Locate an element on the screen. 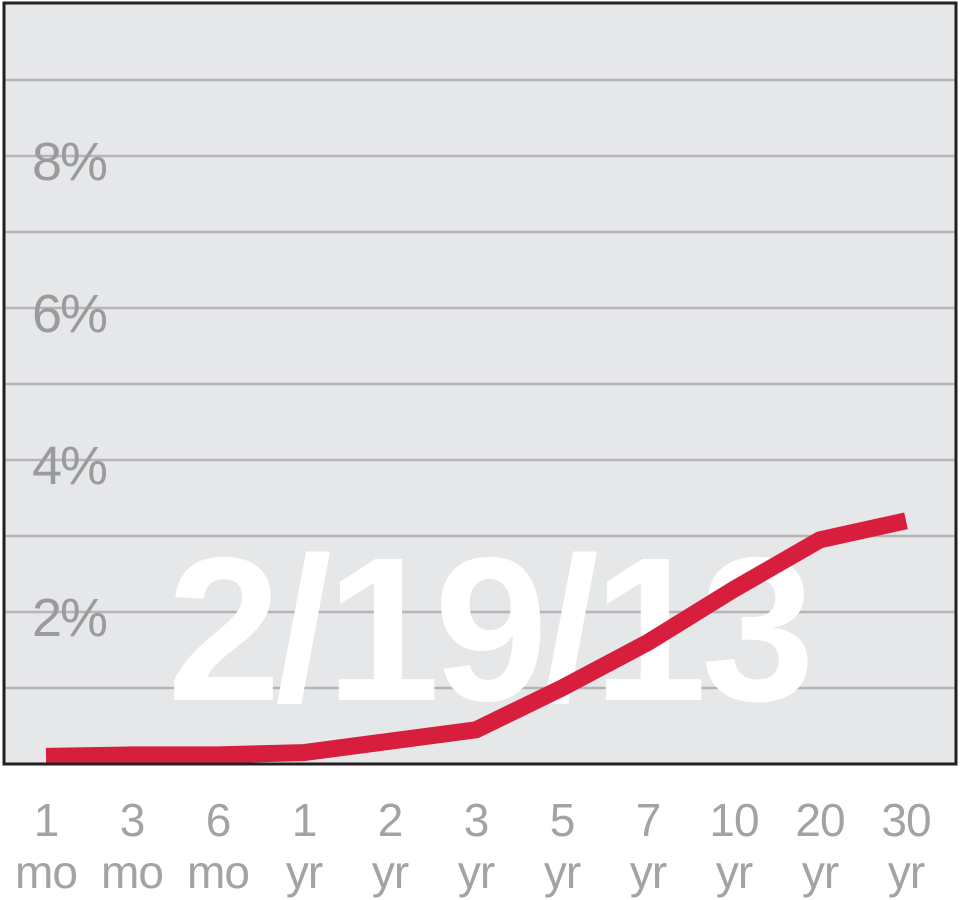 This screenshot has width=960, height=900. x-tick-label-top: 20 is located at coordinates (819, 820).